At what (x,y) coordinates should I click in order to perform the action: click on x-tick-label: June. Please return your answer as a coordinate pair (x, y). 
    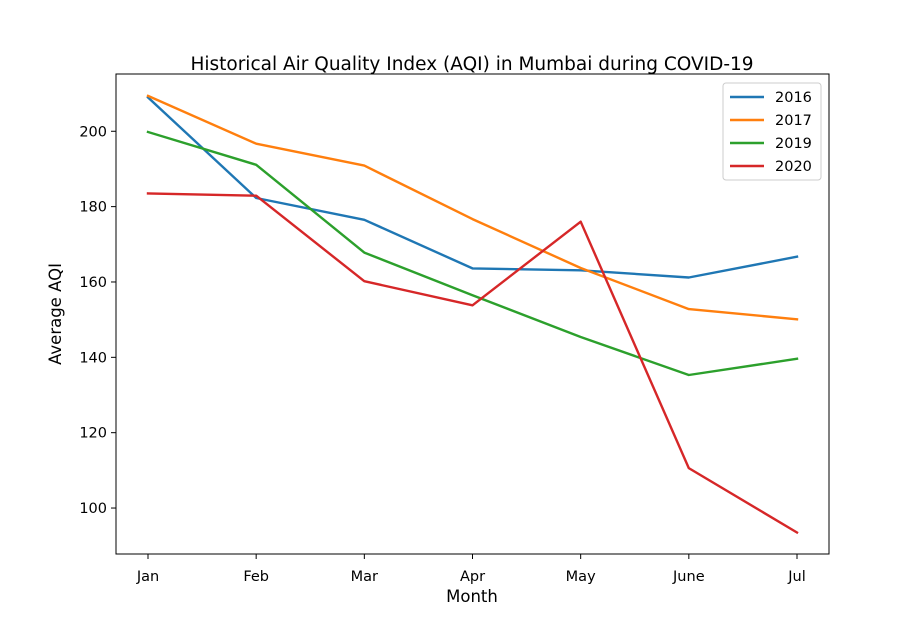
    Looking at the image, I should click on (688, 577).